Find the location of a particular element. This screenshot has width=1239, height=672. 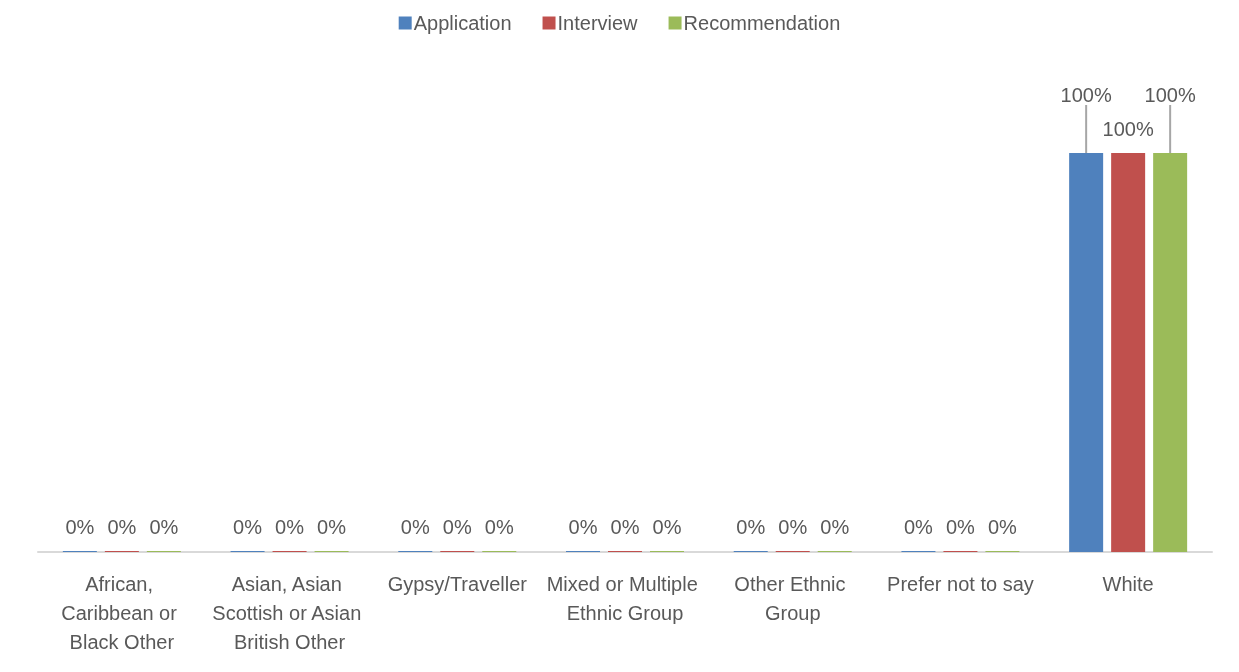

x-tick-label: Mixed or Multiple Ethnic Group is located at coordinates (625, 598).